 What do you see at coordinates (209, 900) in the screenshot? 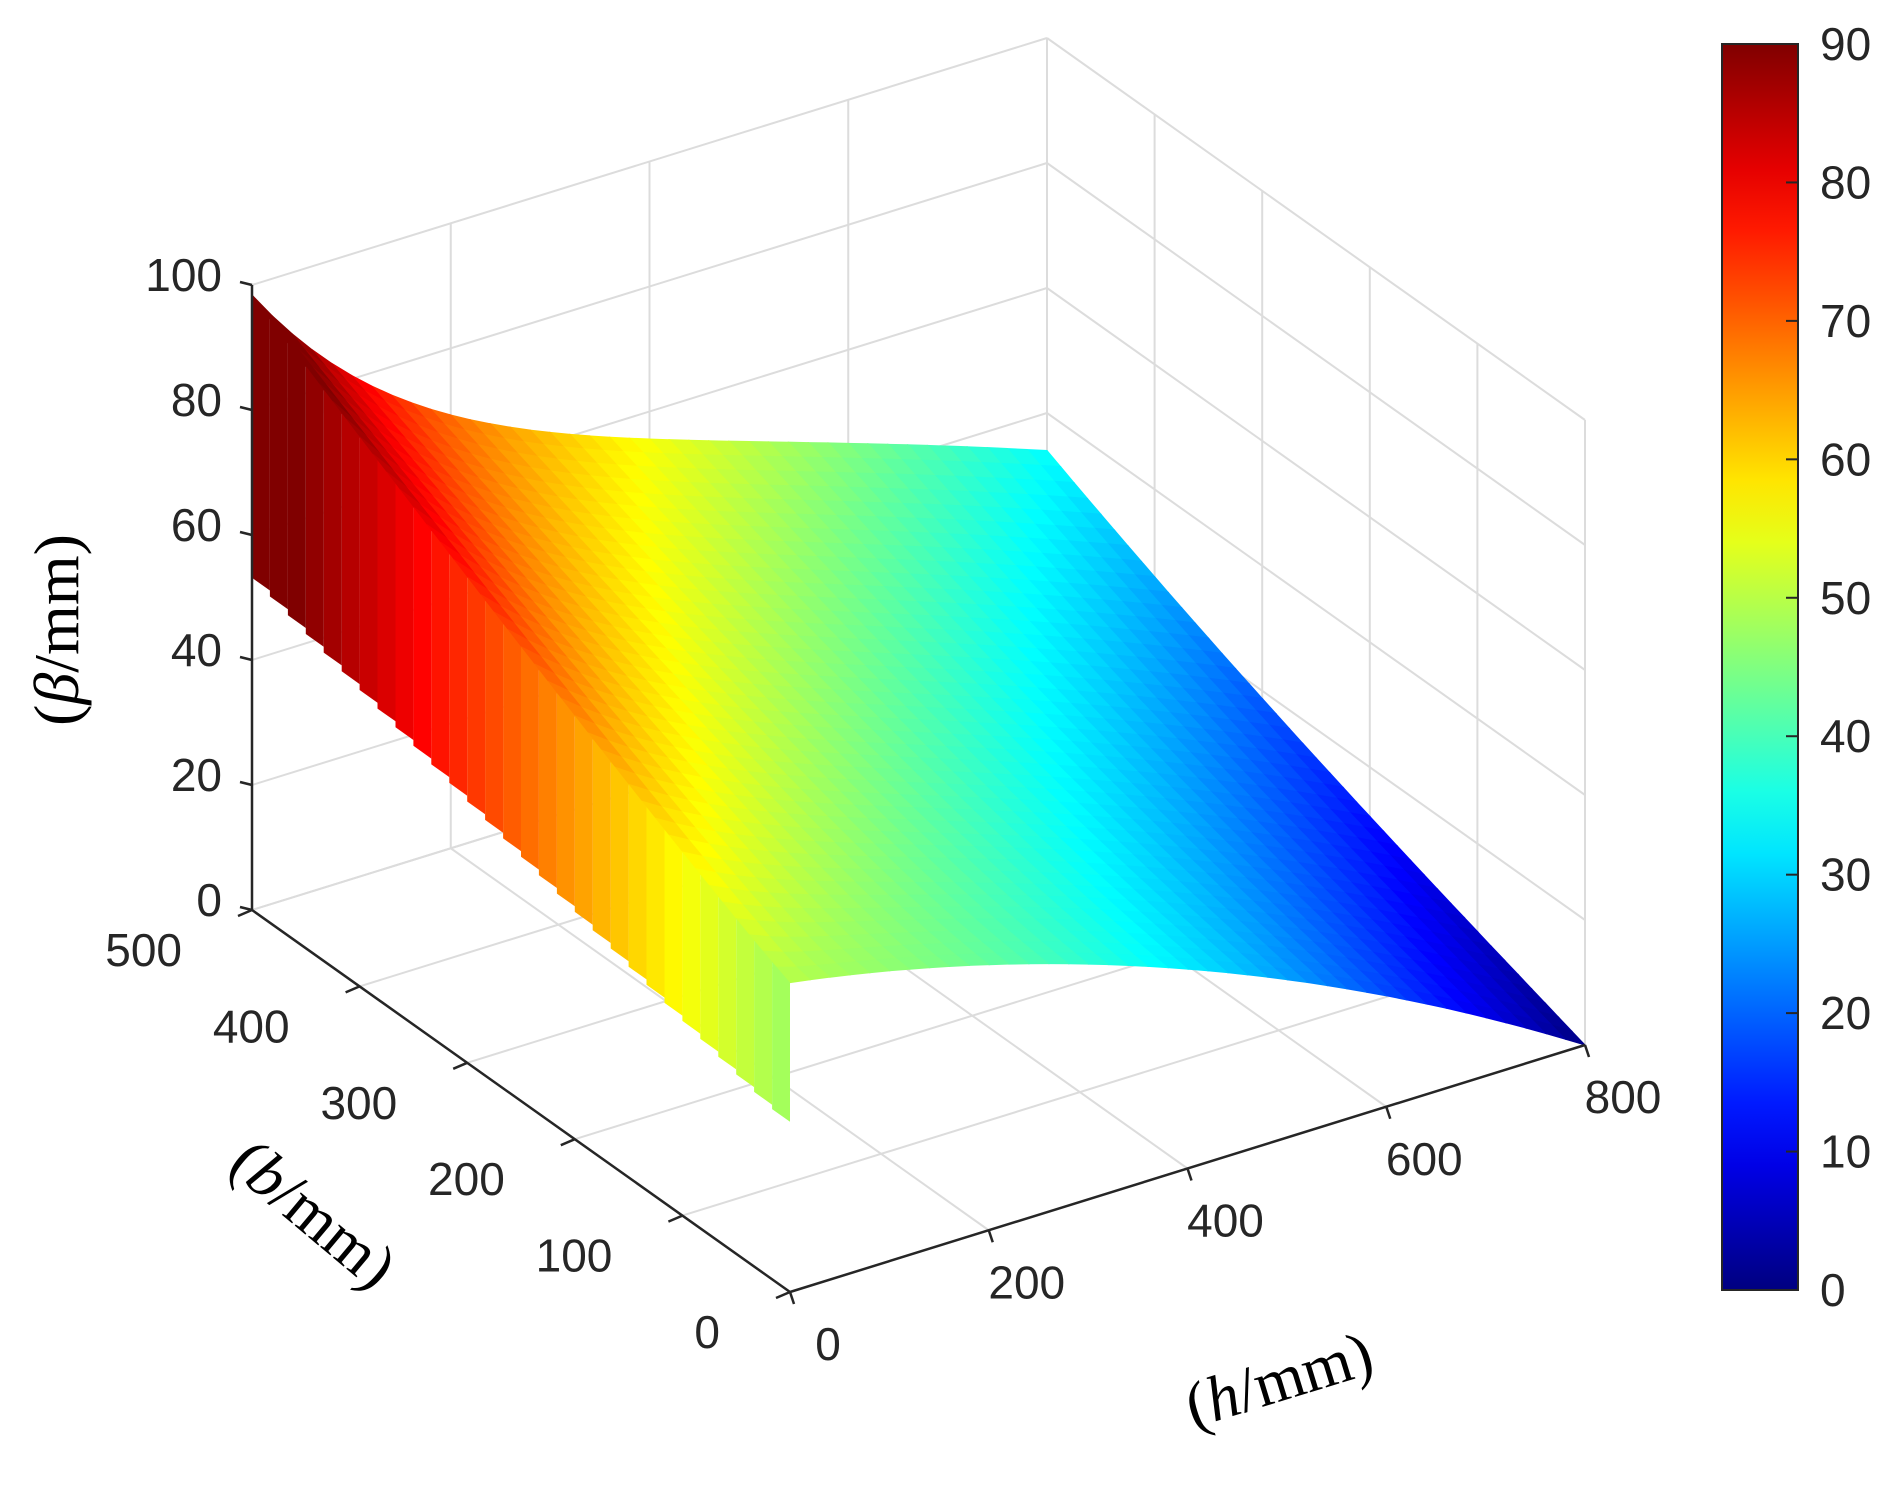
I see `z-tick-label: 0` at bounding box center [209, 900].